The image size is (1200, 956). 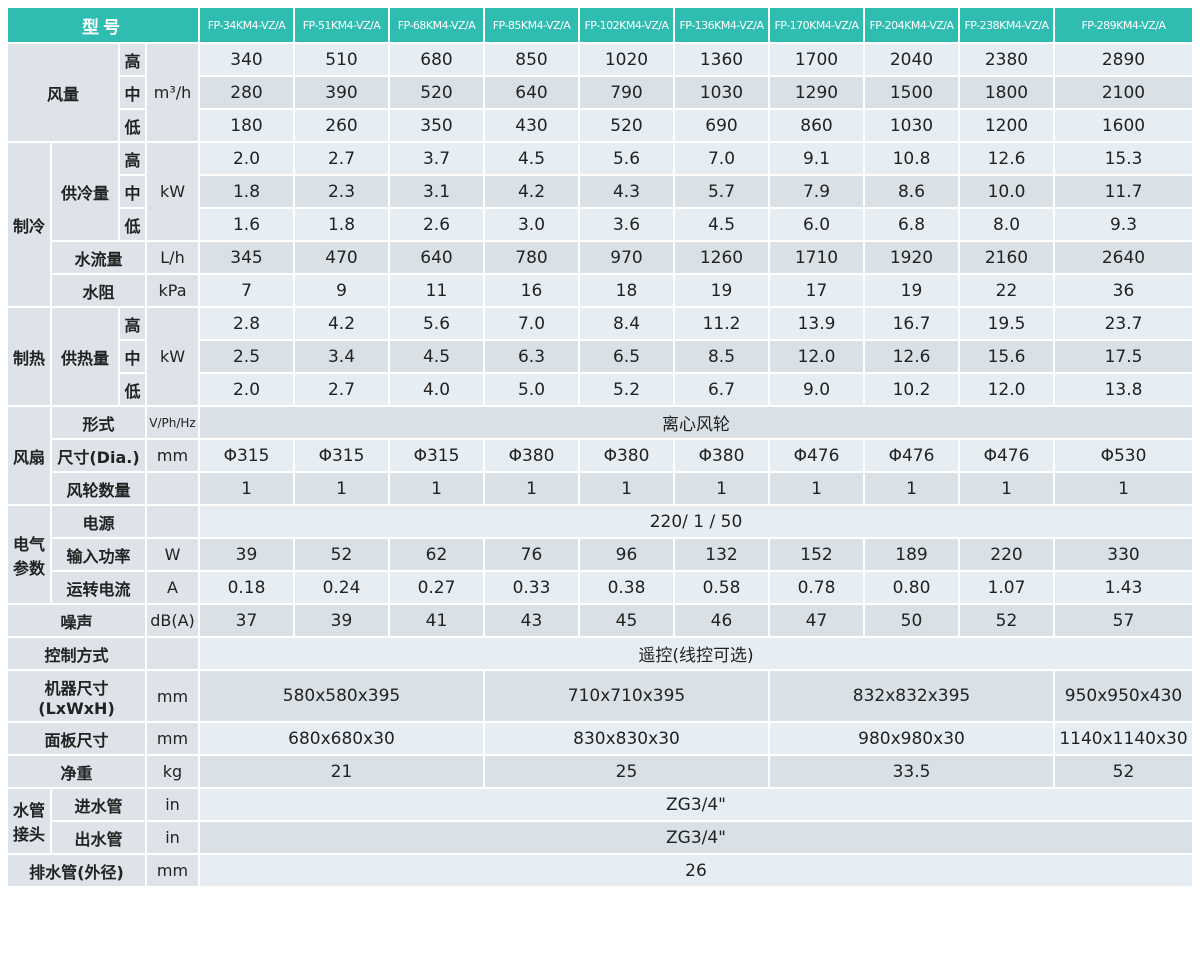 I want to click on value-cell: 345, so click(x=246, y=257).